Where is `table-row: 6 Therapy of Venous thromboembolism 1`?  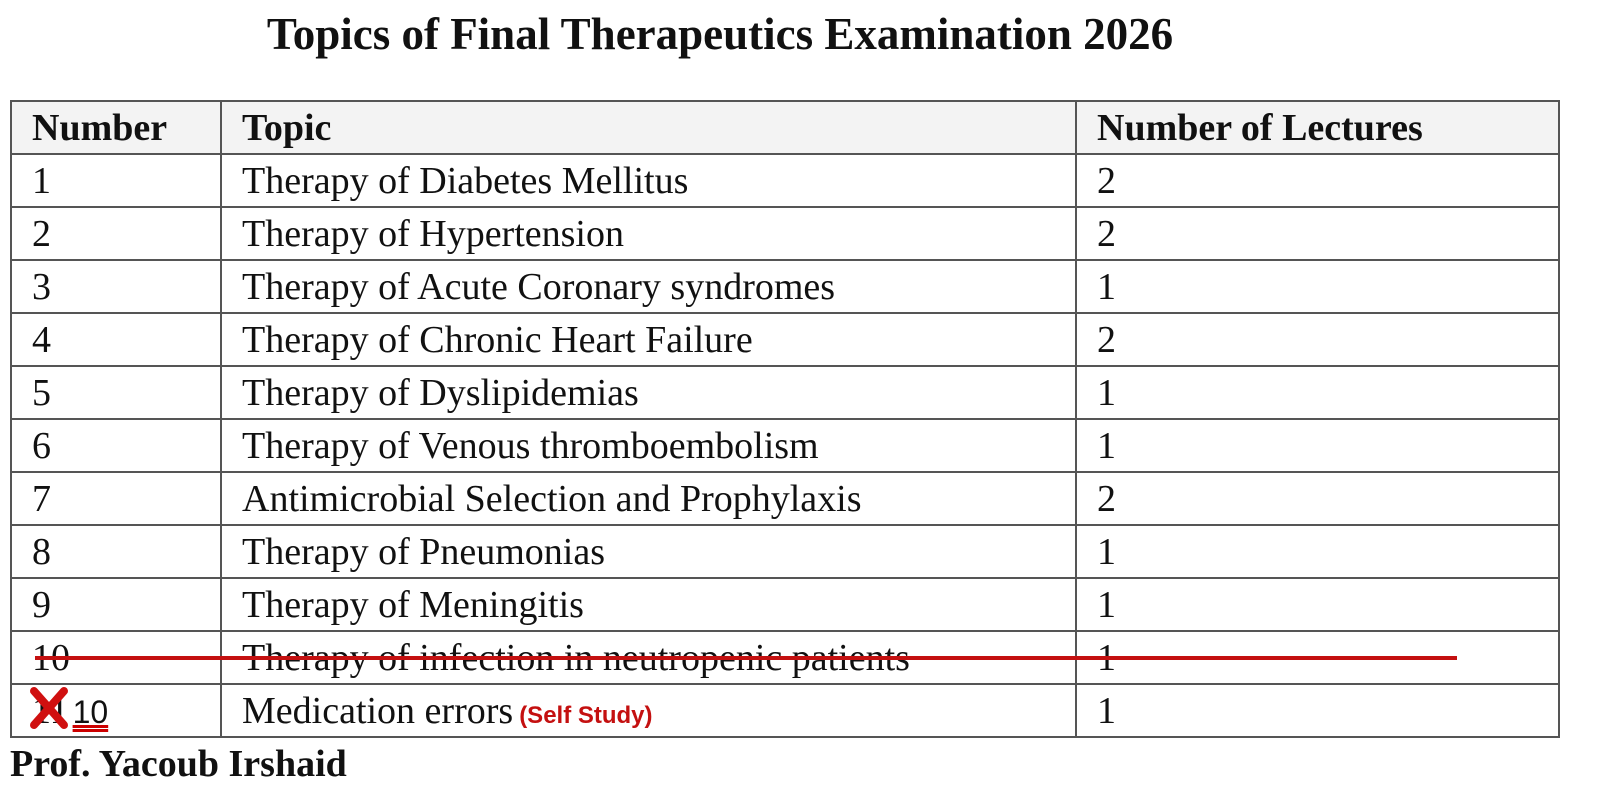
table-row: 6 Therapy of Venous thromboembolism 1 is located at coordinates (785, 445).